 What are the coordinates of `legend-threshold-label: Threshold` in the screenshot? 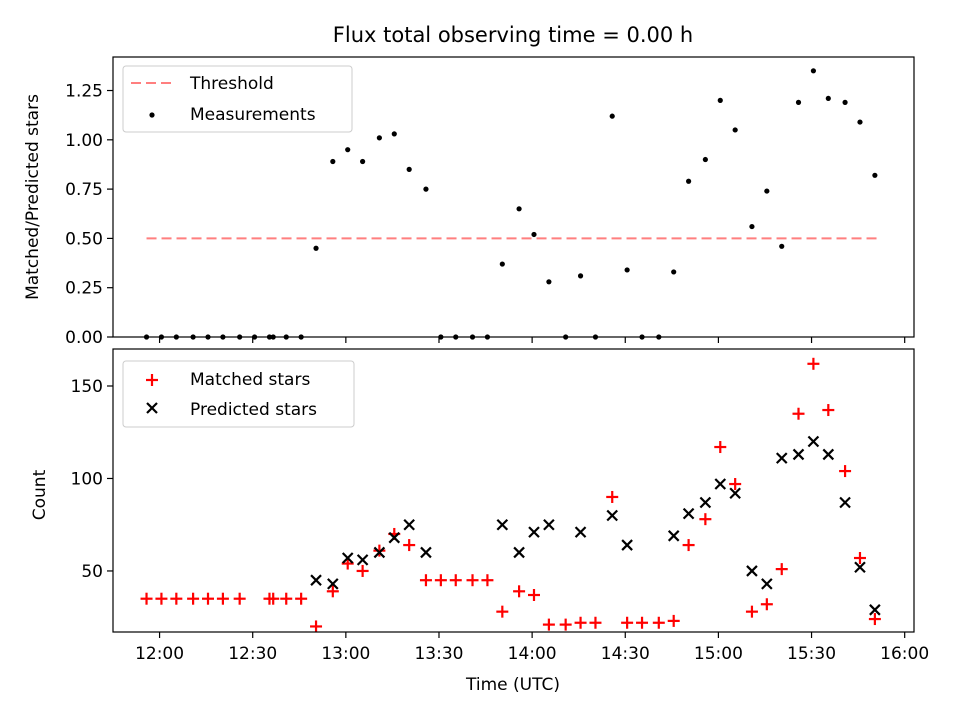 It's located at (231, 84).